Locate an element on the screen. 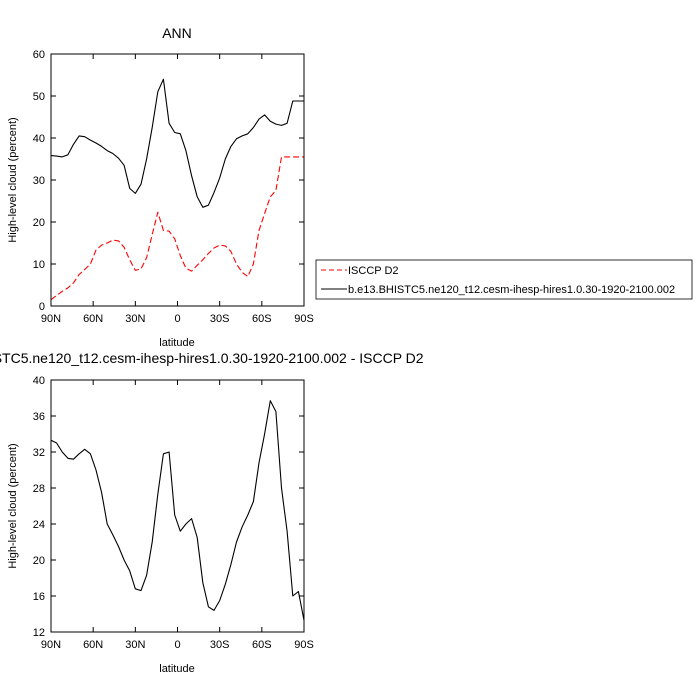  bottom-y-axis-label: High-level cloud (percent) is located at coordinates (13, 505).